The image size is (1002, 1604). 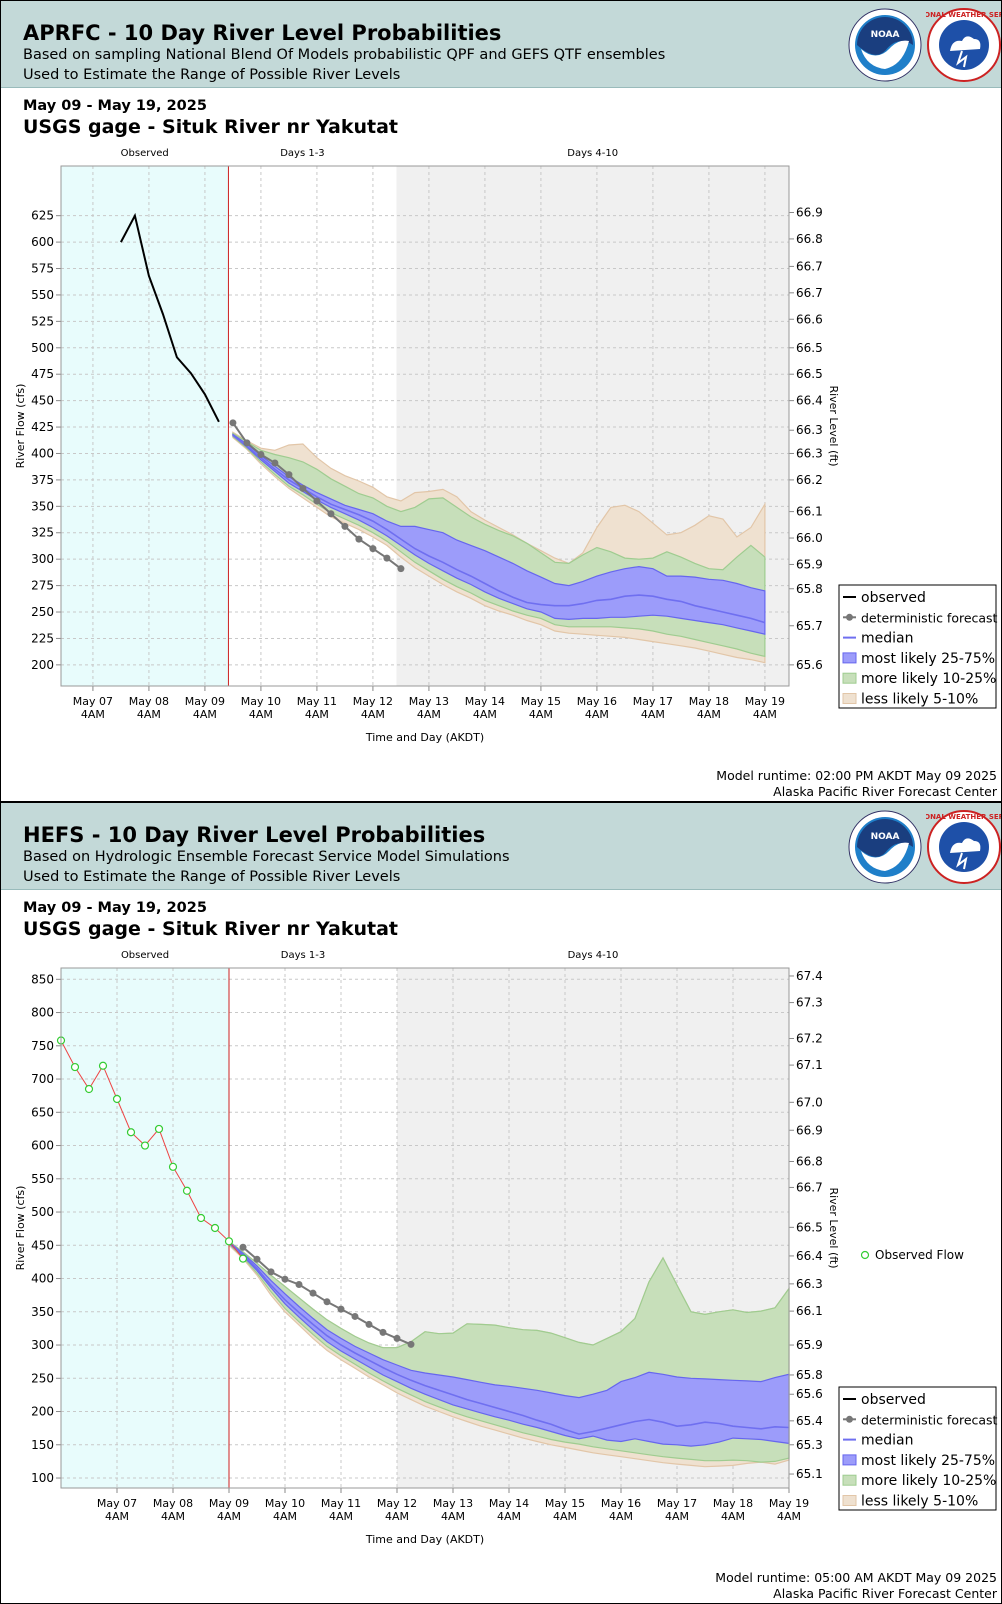 What do you see at coordinates (397, 1503) in the screenshot?
I see `x-tick-label: May 12` at bounding box center [397, 1503].